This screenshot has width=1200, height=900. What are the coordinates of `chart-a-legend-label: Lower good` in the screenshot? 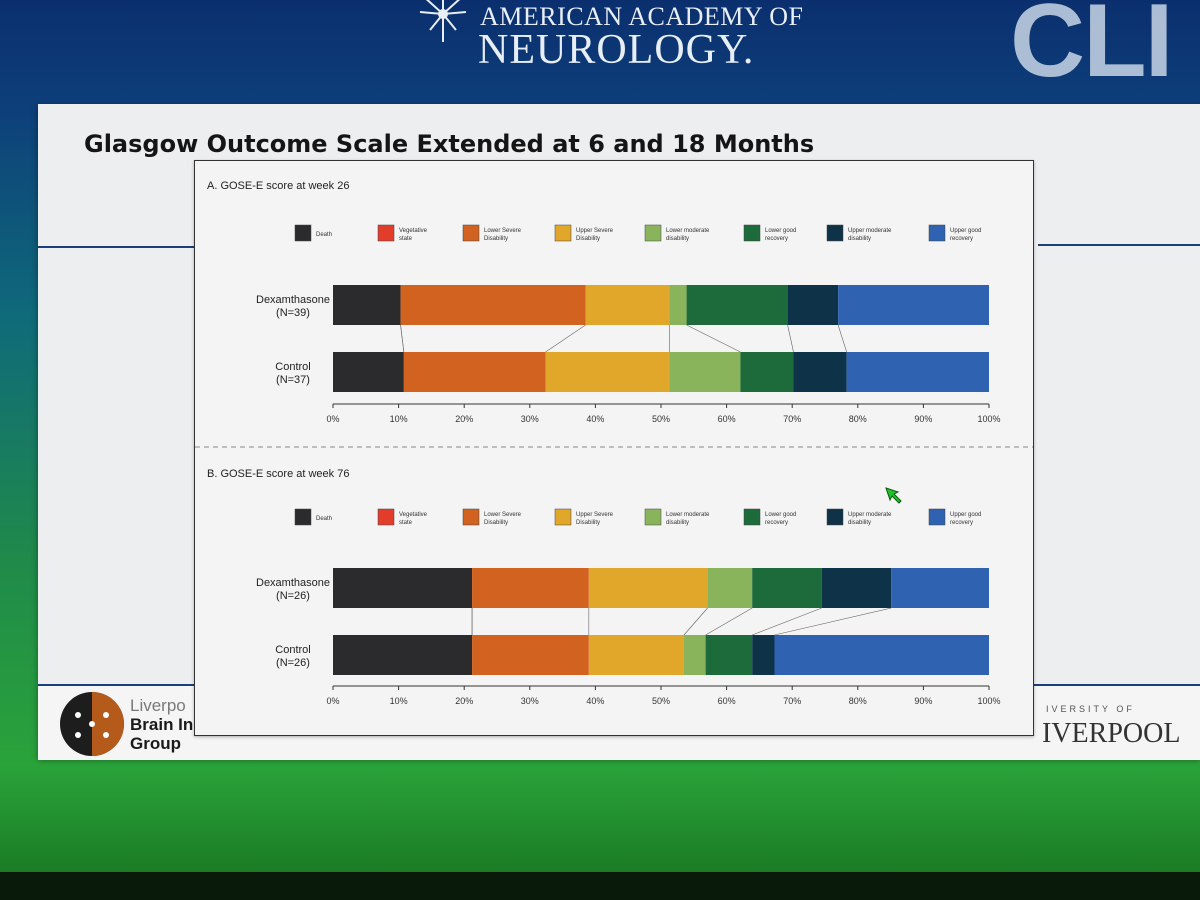 It's located at (780, 231).